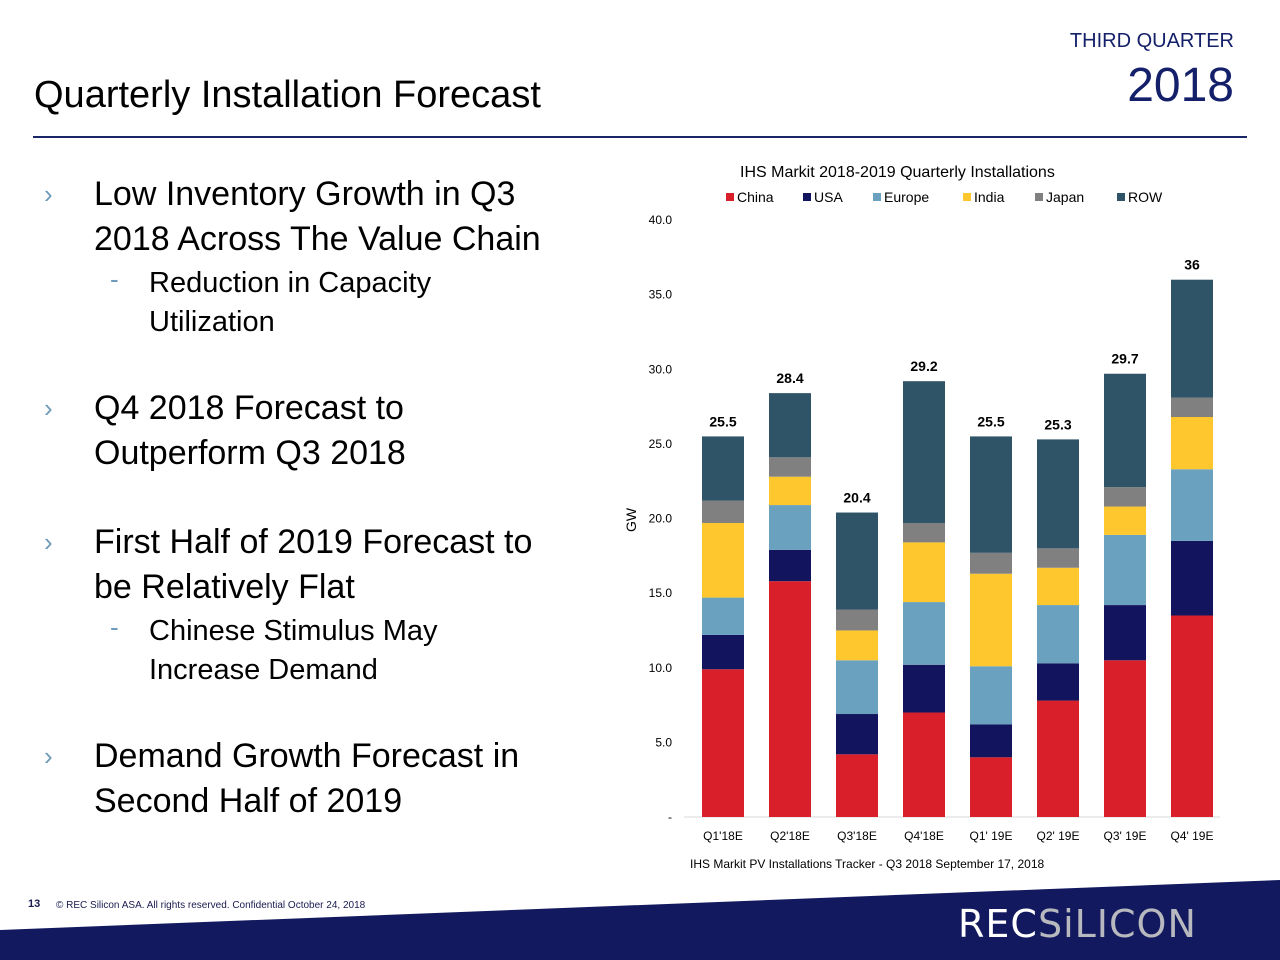  Describe the element at coordinates (249, 408) in the screenshot. I see `bullet-text: Q4 2018 Forecast to` at that location.